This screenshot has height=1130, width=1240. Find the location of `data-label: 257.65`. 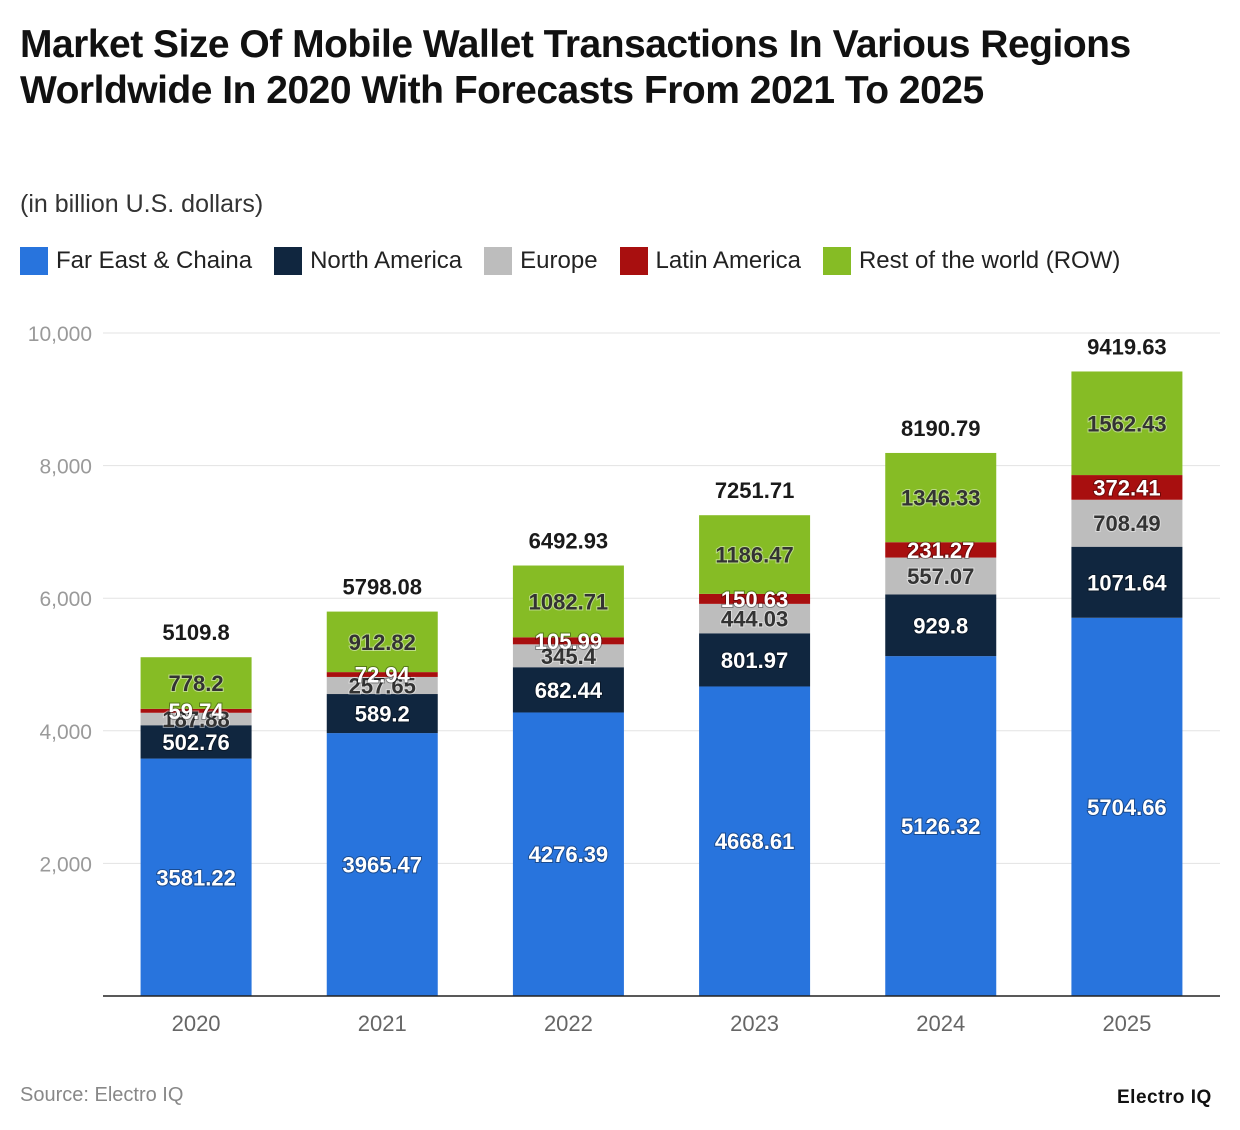

data-label: 257.65 is located at coordinates (382, 685).